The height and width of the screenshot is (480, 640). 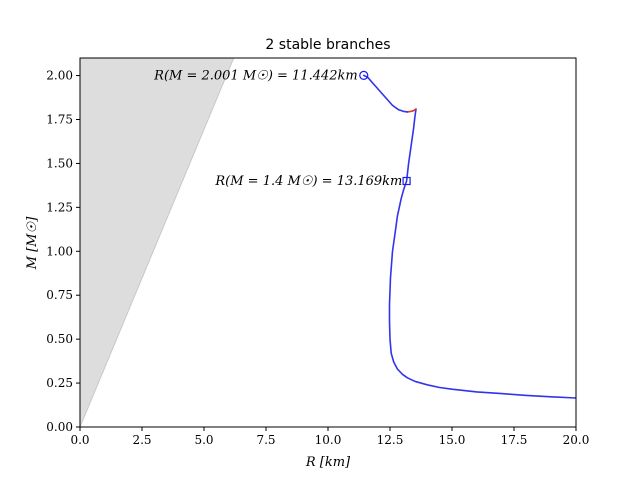 I want to click on marker-circle, so click(x=364, y=75).